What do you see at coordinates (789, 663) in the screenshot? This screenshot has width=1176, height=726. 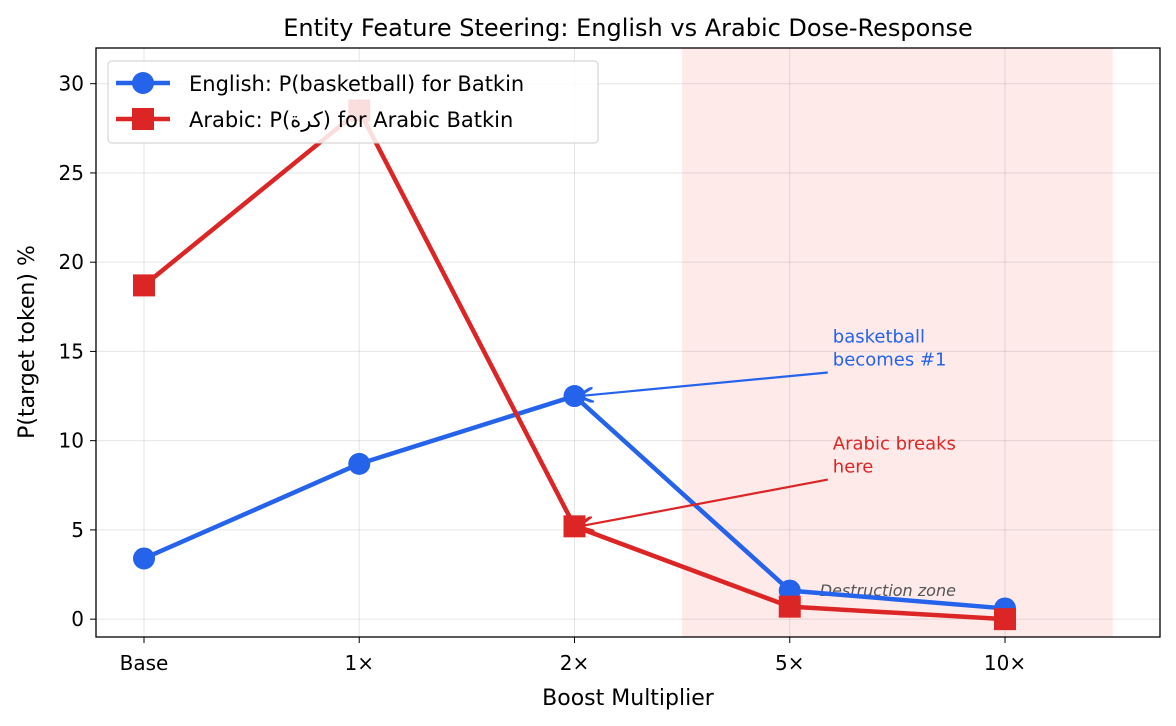 I see `x-tick-label: 5×` at bounding box center [789, 663].